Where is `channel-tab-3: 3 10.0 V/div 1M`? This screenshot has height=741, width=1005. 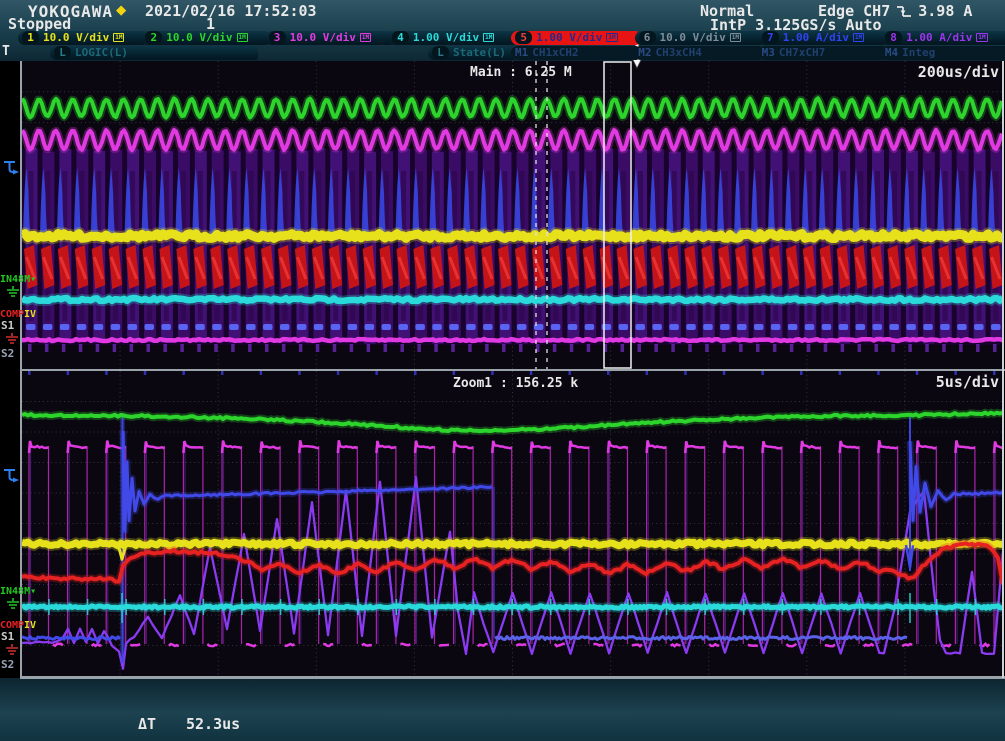
channel-tab-3: 3 10.0 V/div 1M is located at coordinates (328, 37).